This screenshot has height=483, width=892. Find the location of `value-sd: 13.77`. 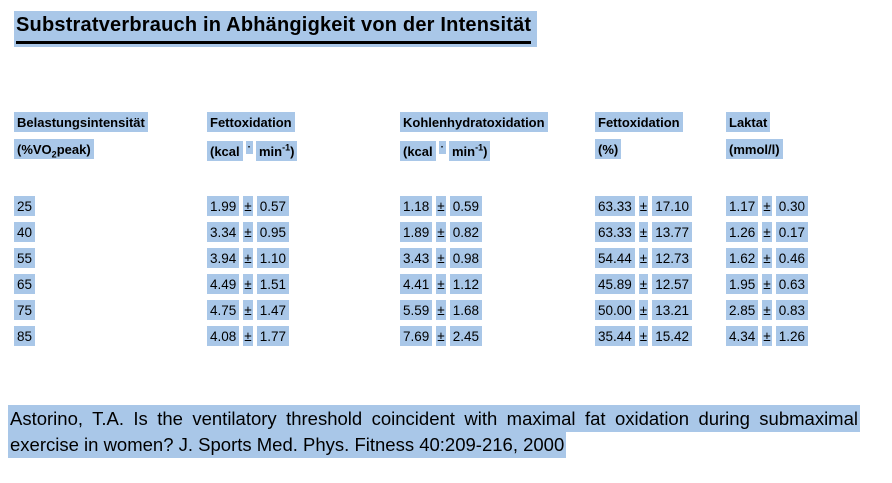

value-sd: 13.77 is located at coordinates (672, 232).